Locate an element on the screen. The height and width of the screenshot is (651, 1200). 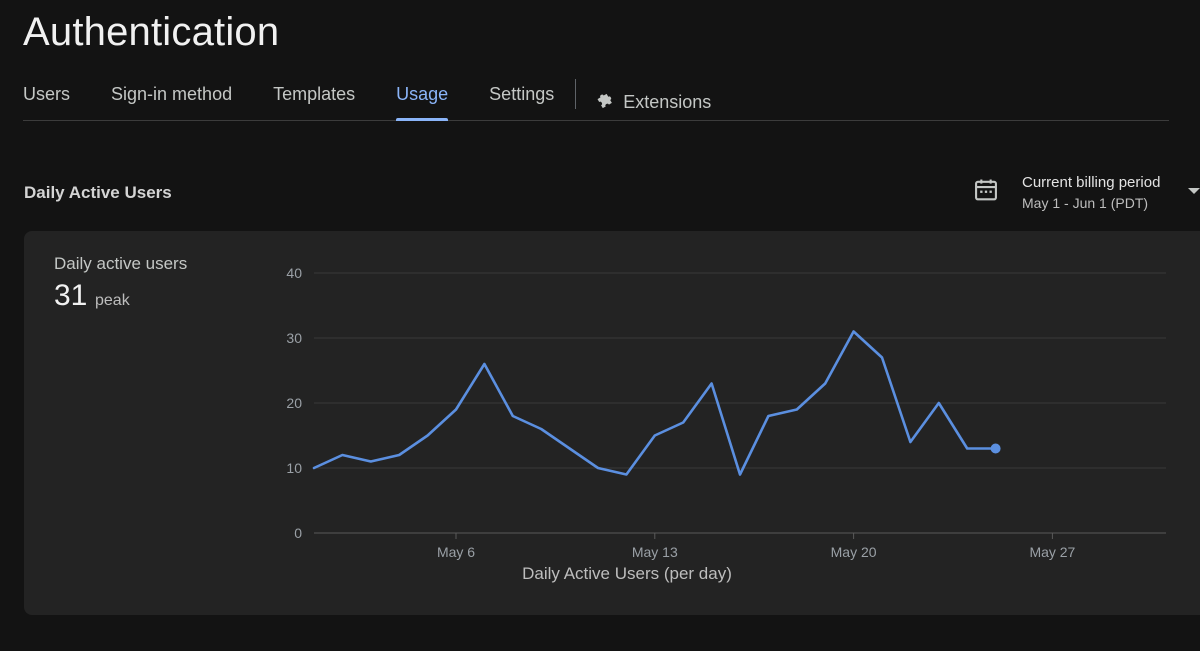
page-title: Authentication is located at coordinates (151, 32).